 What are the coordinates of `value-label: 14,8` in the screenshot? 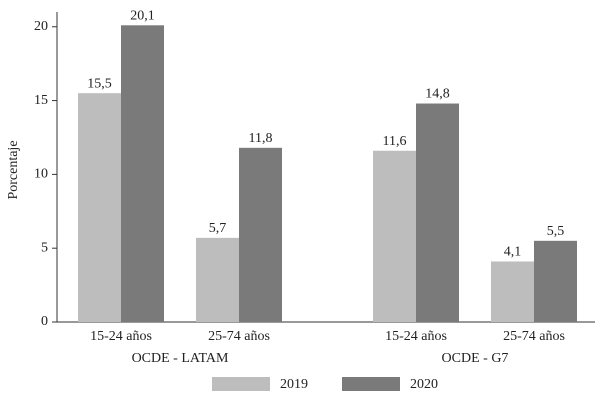 It's located at (437, 94).